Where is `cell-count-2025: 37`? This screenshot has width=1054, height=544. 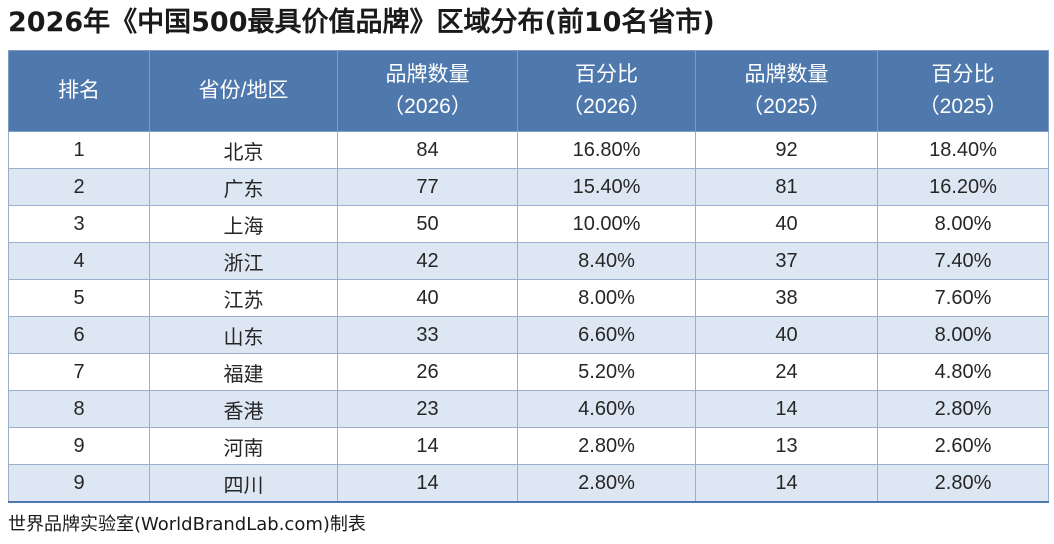
cell-count-2025: 37 is located at coordinates (786, 261).